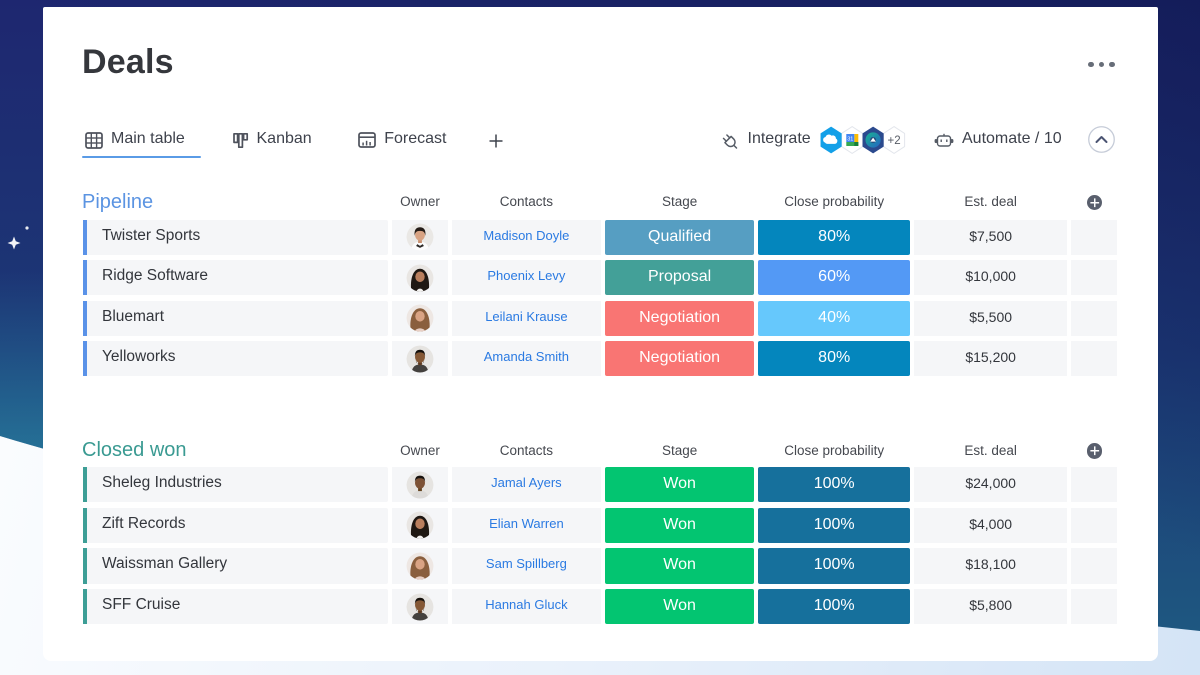 This screenshot has width=1200, height=675. I want to click on svg-text: +2, so click(893, 141).